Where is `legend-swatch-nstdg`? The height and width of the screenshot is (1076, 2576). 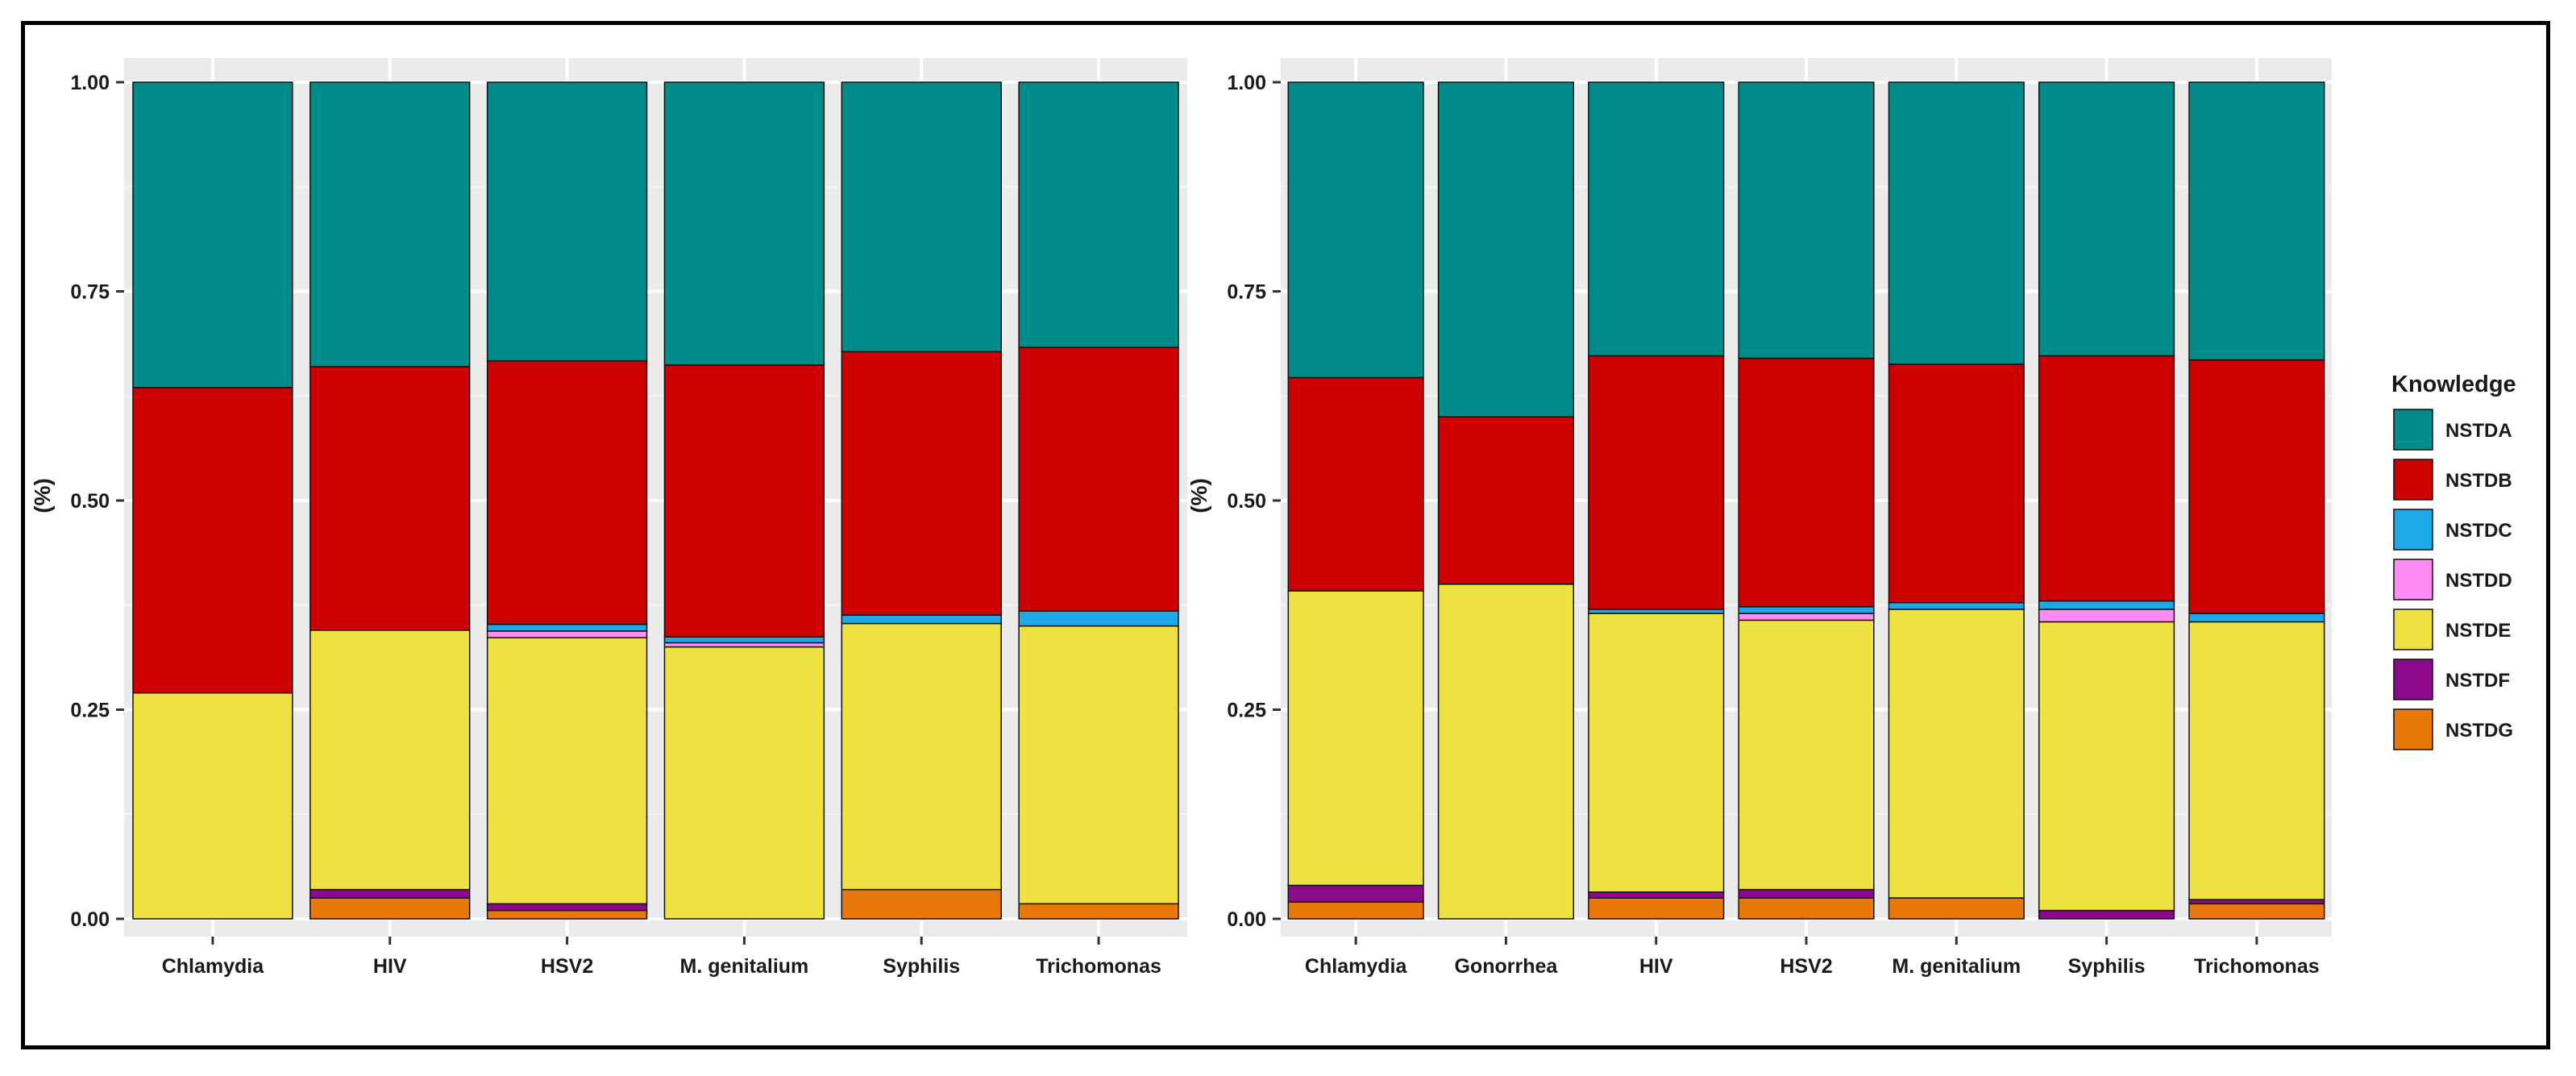
legend-swatch-nstdg is located at coordinates (2413, 729).